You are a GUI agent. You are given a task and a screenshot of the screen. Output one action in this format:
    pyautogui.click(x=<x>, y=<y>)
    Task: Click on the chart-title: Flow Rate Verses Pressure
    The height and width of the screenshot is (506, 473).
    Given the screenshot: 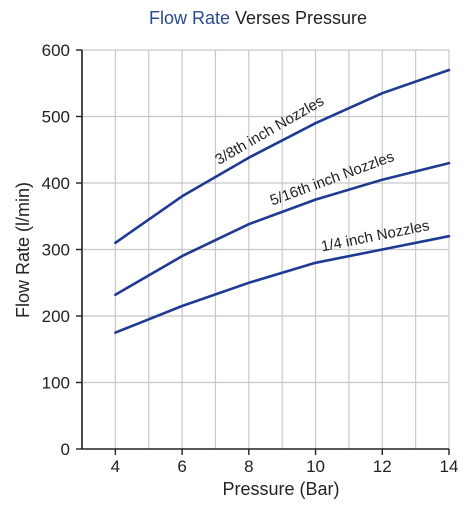 What is the action you would take?
    pyautogui.click(x=258, y=18)
    